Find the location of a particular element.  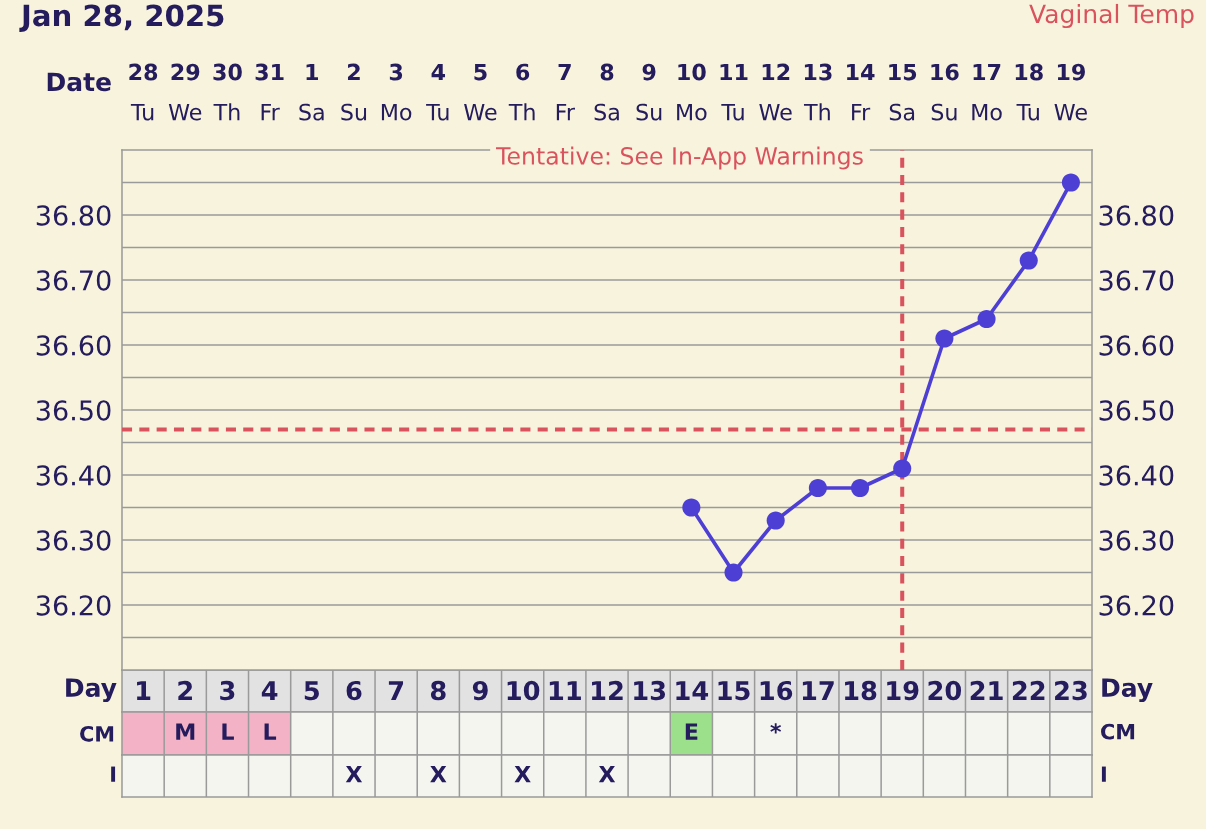

x-tick-label: 1 is located at coordinates (144, 690).